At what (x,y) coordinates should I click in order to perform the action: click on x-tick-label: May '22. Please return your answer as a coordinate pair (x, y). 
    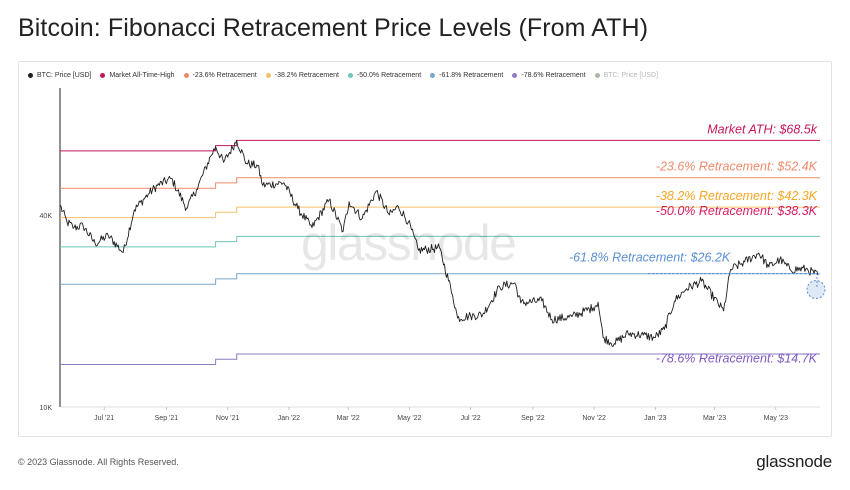
    Looking at the image, I should click on (409, 418).